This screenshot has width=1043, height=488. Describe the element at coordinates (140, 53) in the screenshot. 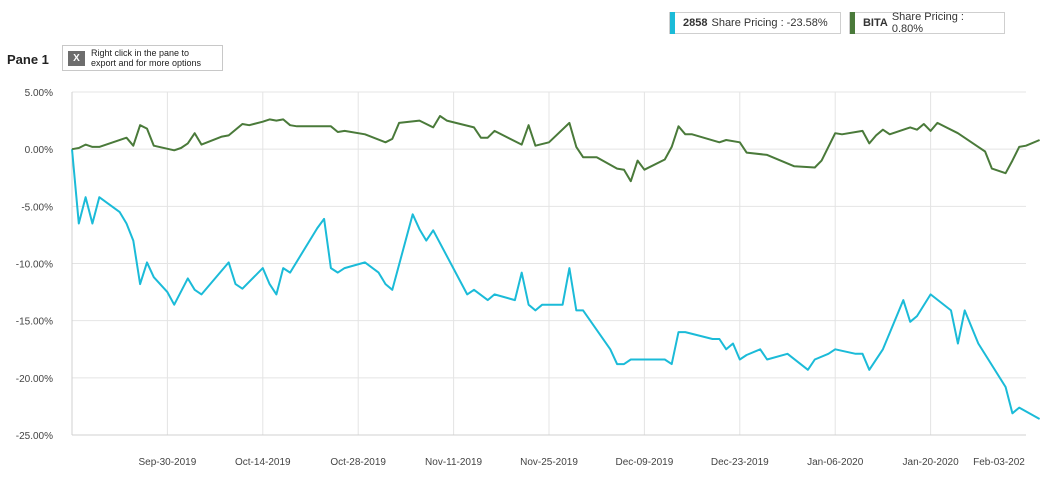

I see `export-hint-line-1: Right click in the pane to` at that location.